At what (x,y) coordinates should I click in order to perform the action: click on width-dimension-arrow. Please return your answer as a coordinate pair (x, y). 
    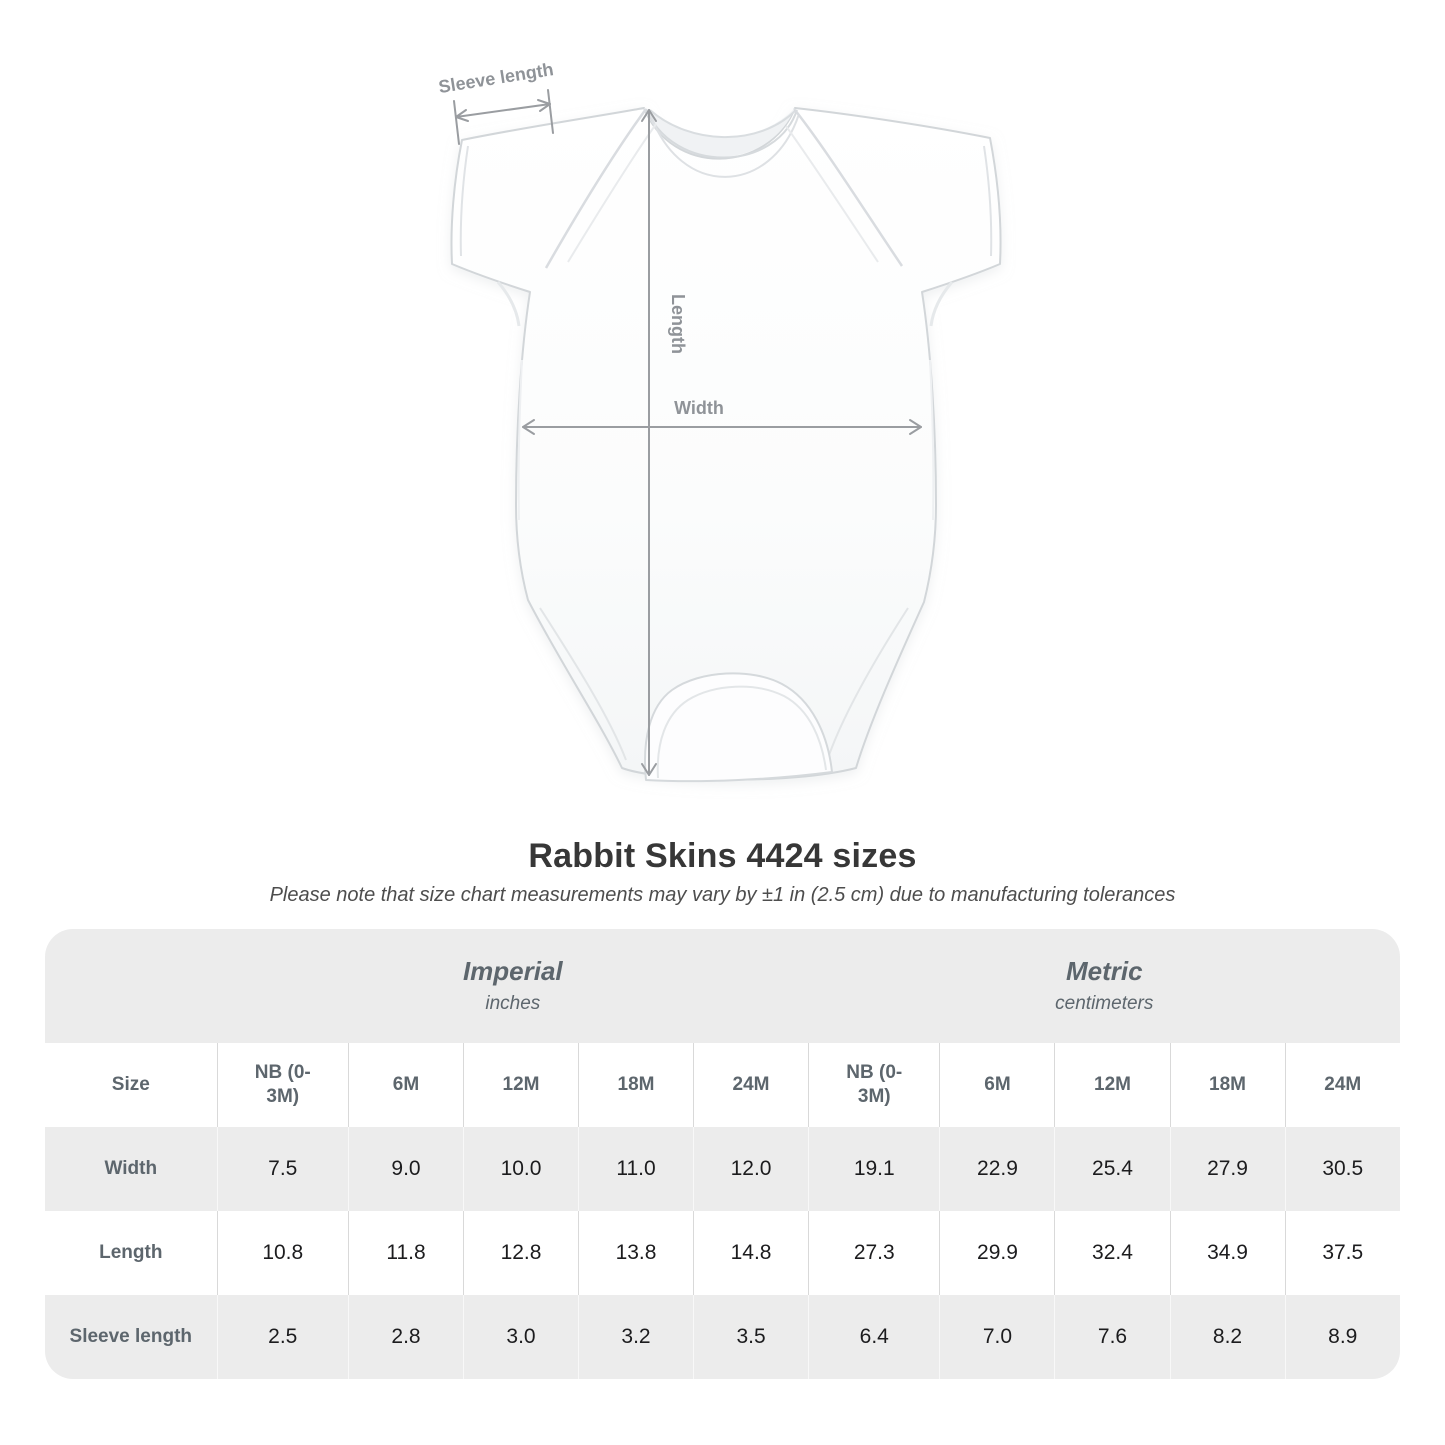
    Looking at the image, I should click on (722, 427).